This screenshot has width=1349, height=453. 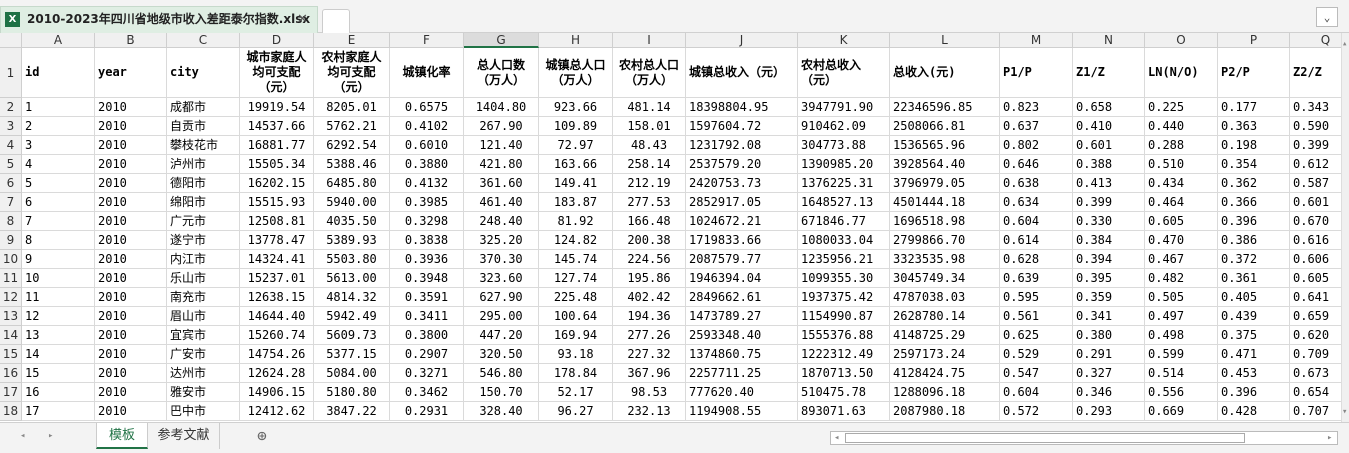 What do you see at coordinates (262, 435) in the screenshot?
I see `add-sheet: ⊕` at bounding box center [262, 435].